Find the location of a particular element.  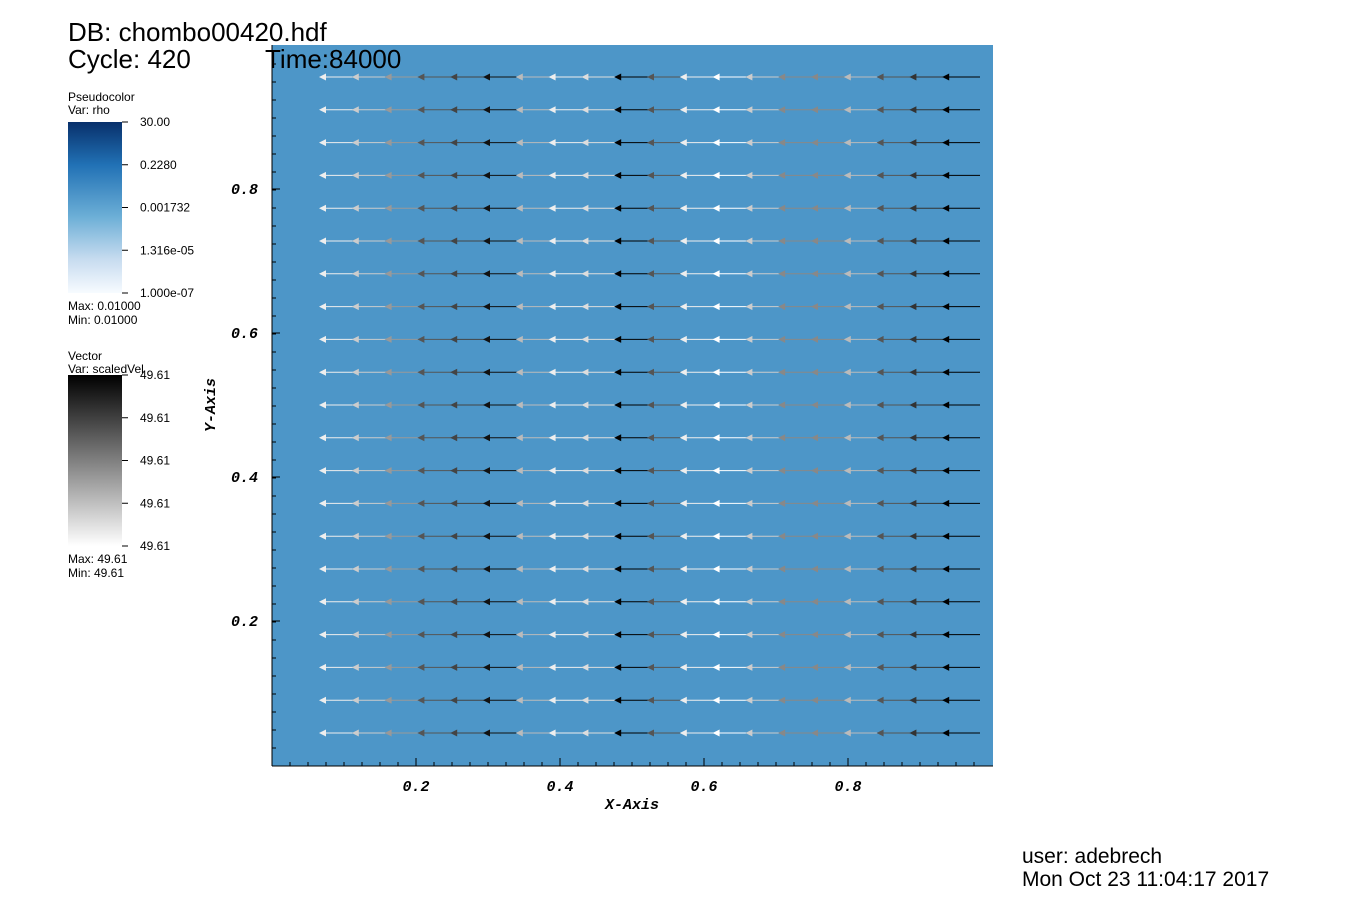

y-tick-label: 0.8 is located at coordinates (244, 190).